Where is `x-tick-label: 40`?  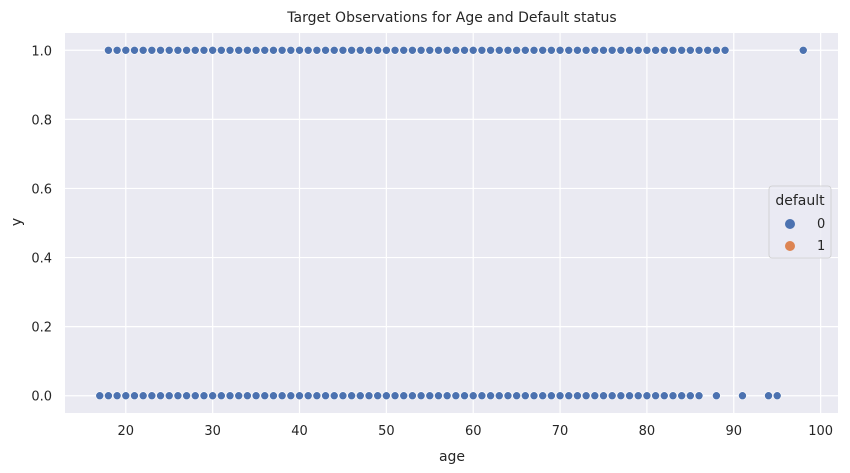 x-tick-label: 40 is located at coordinates (299, 431).